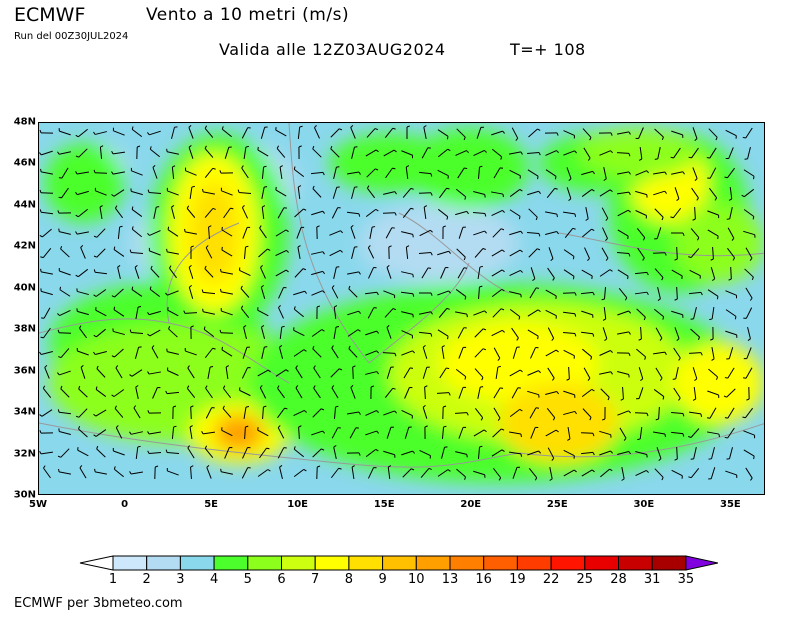 This screenshot has width=800, height=618. Describe the element at coordinates (719, 383) in the screenshot. I see `wind-speed-area` at that location.